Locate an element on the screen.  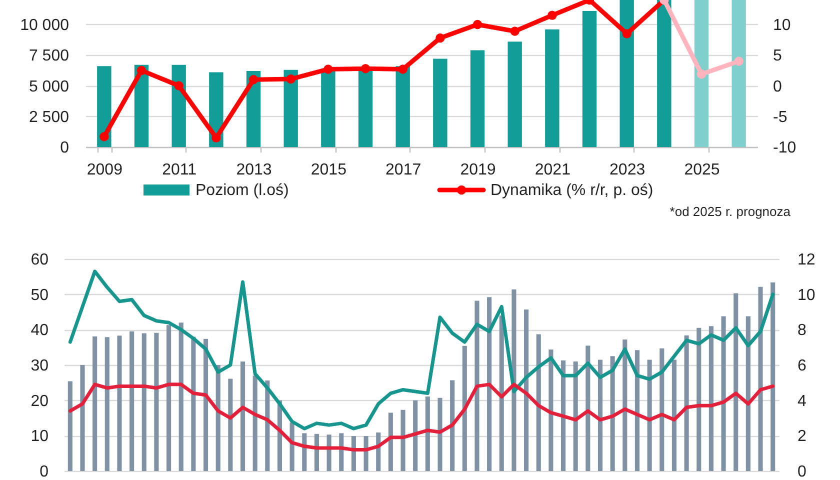
x-tick-label: 2025 is located at coordinates (702, 170).